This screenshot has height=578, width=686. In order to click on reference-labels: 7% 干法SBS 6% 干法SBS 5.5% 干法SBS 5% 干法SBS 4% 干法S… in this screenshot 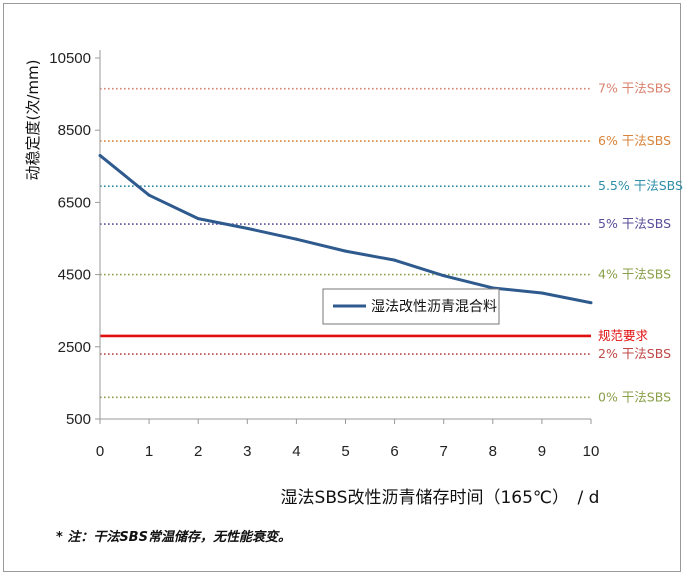, I will do `click(640, 243)`.